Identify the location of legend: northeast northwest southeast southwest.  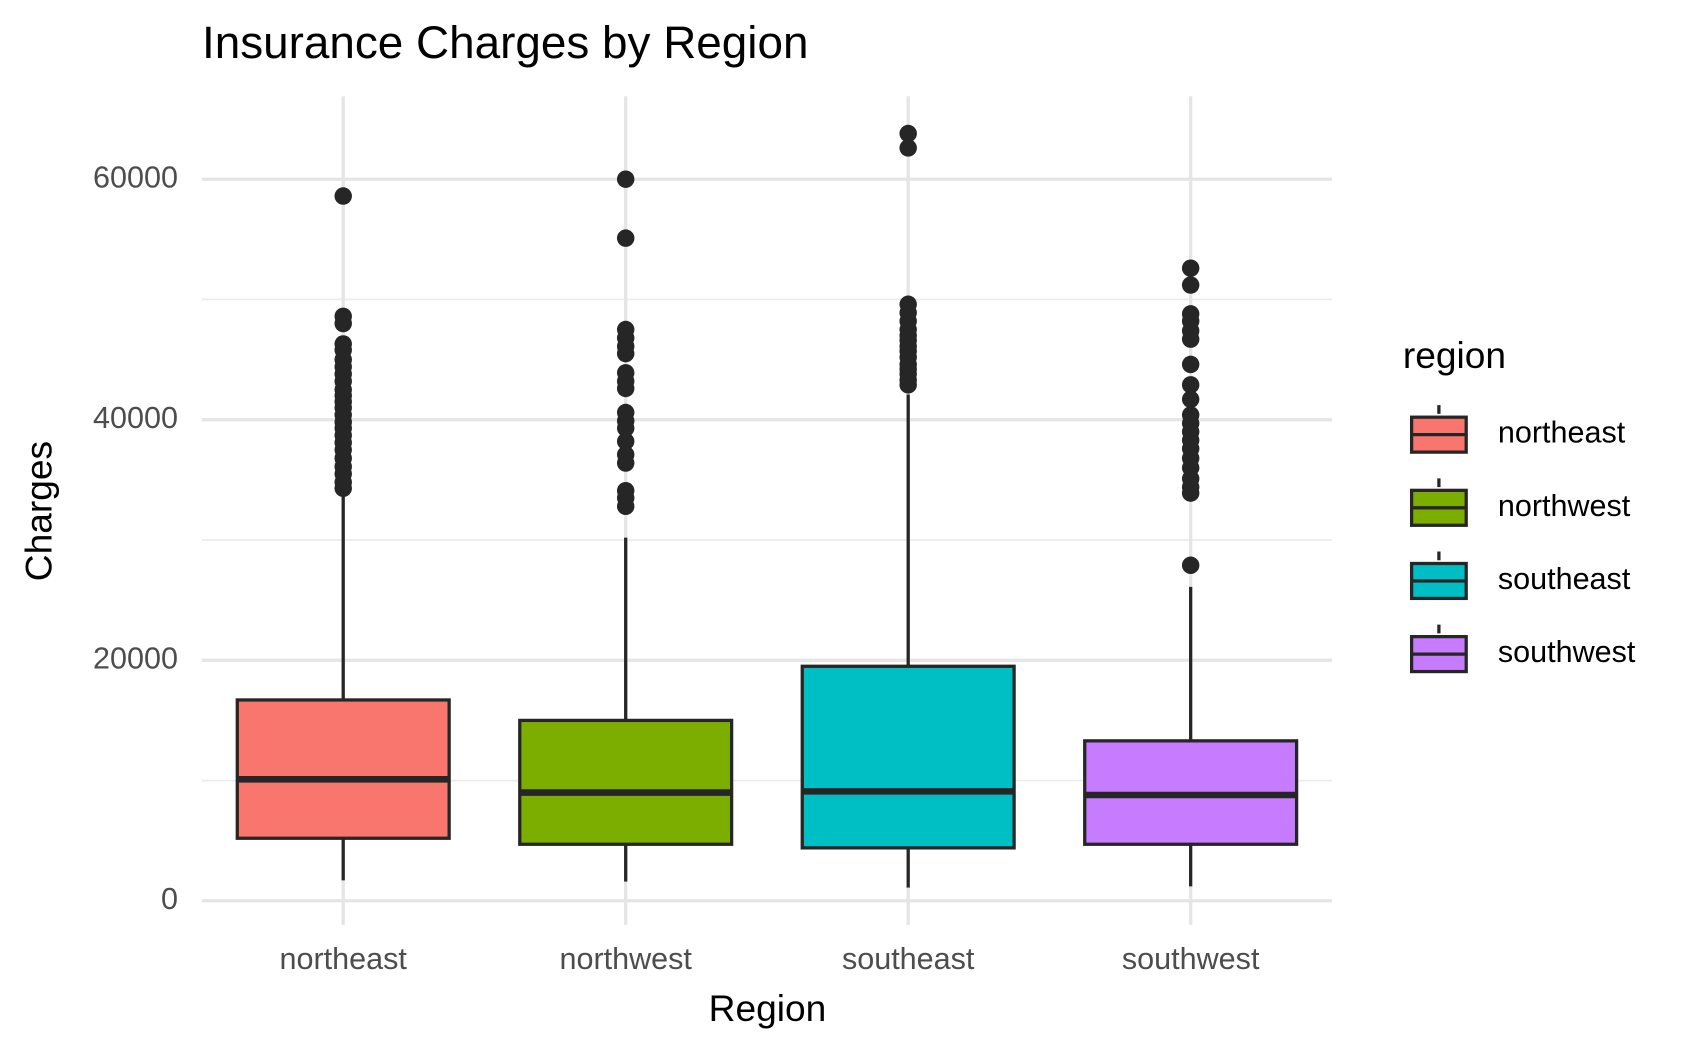
(1522, 544).